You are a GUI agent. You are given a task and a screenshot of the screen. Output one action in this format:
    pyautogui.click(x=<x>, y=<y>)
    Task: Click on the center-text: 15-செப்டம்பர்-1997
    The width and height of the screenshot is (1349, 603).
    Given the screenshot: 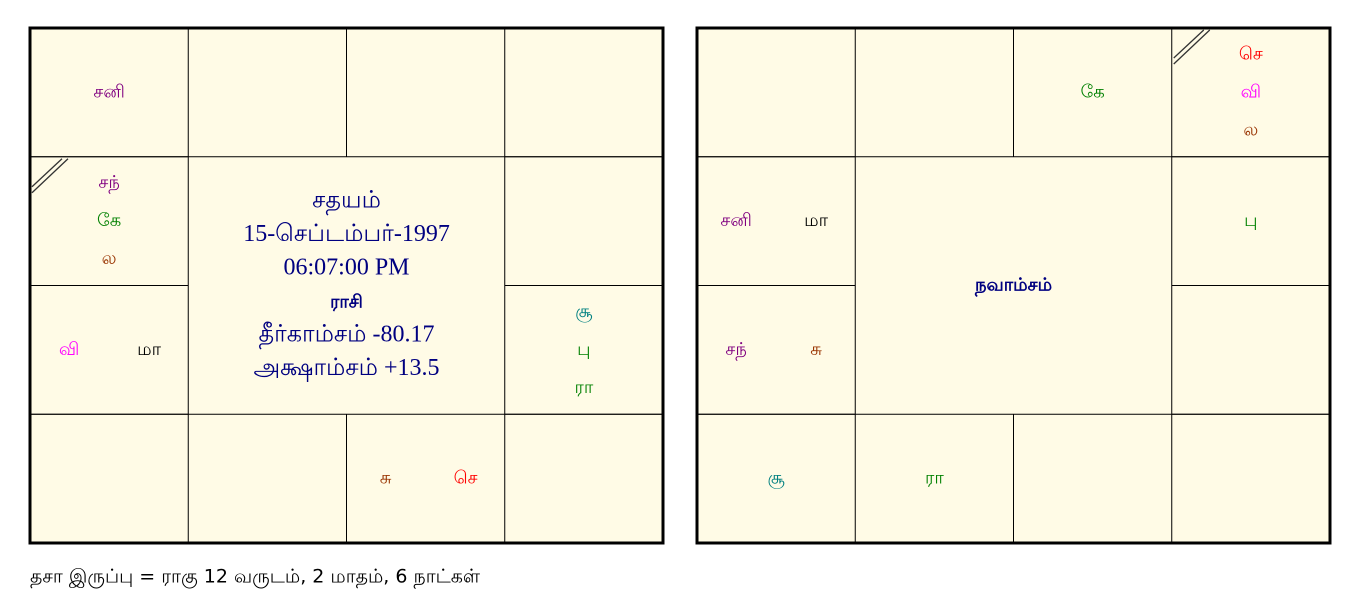 What is the action you would take?
    pyautogui.click(x=346, y=234)
    